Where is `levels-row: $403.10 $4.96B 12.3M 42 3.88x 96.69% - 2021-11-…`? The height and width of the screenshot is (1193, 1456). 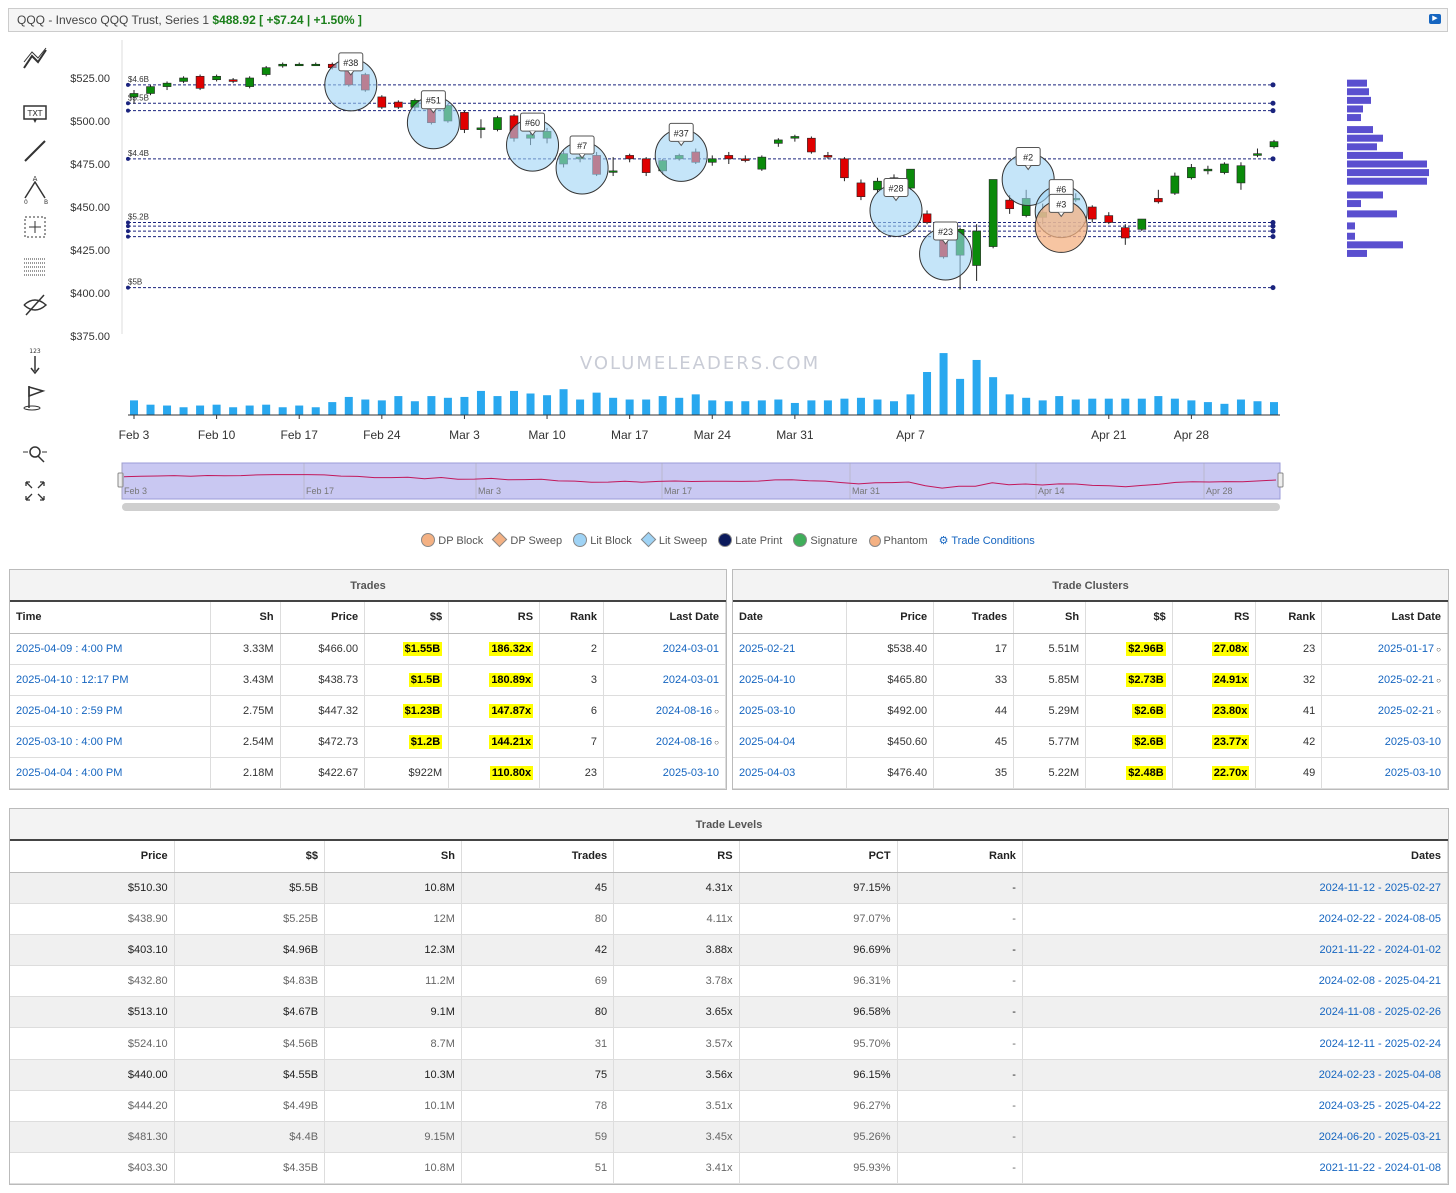 levels-row: $403.10 $4.96B 12.3M 42 3.88x 96.69% - 2021-11-… is located at coordinates (729, 950).